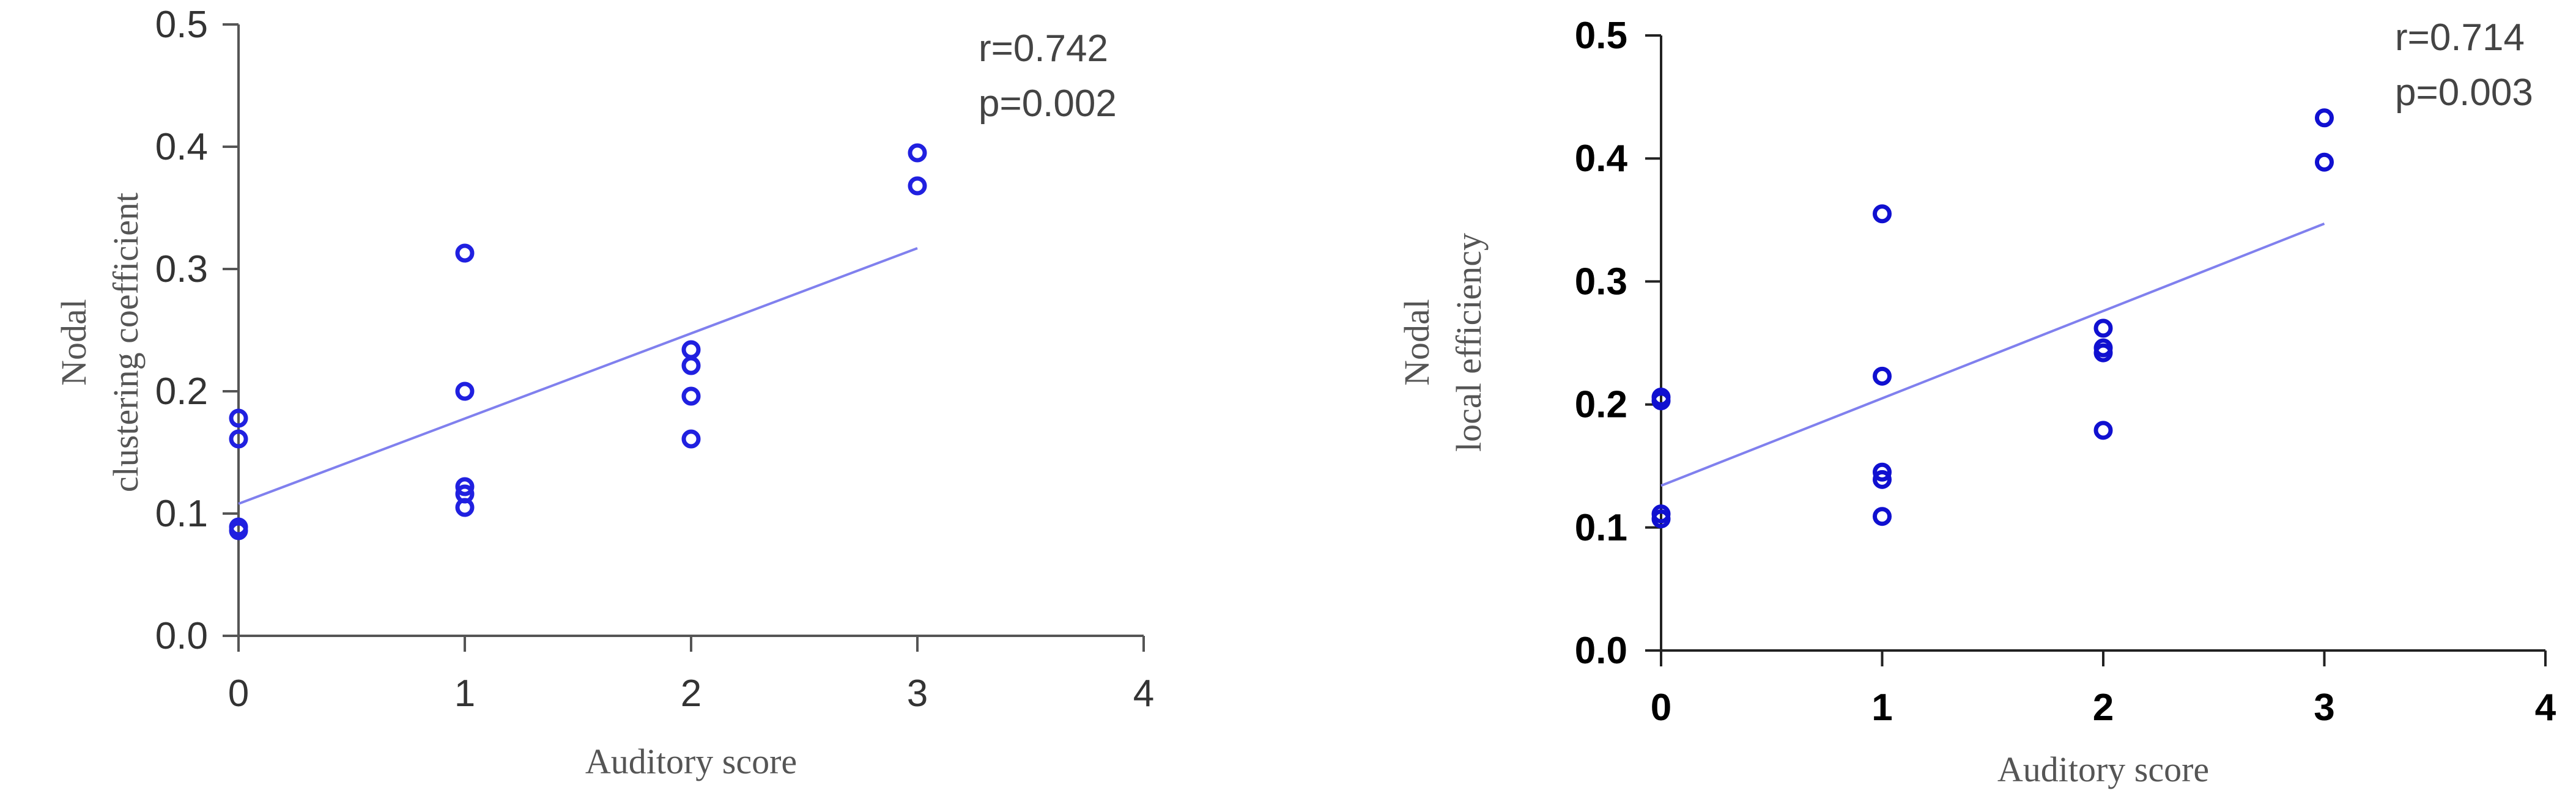 This screenshot has height=796, width=2576. I want to click on p-value-label: p=0.003, so click(2464, 93).